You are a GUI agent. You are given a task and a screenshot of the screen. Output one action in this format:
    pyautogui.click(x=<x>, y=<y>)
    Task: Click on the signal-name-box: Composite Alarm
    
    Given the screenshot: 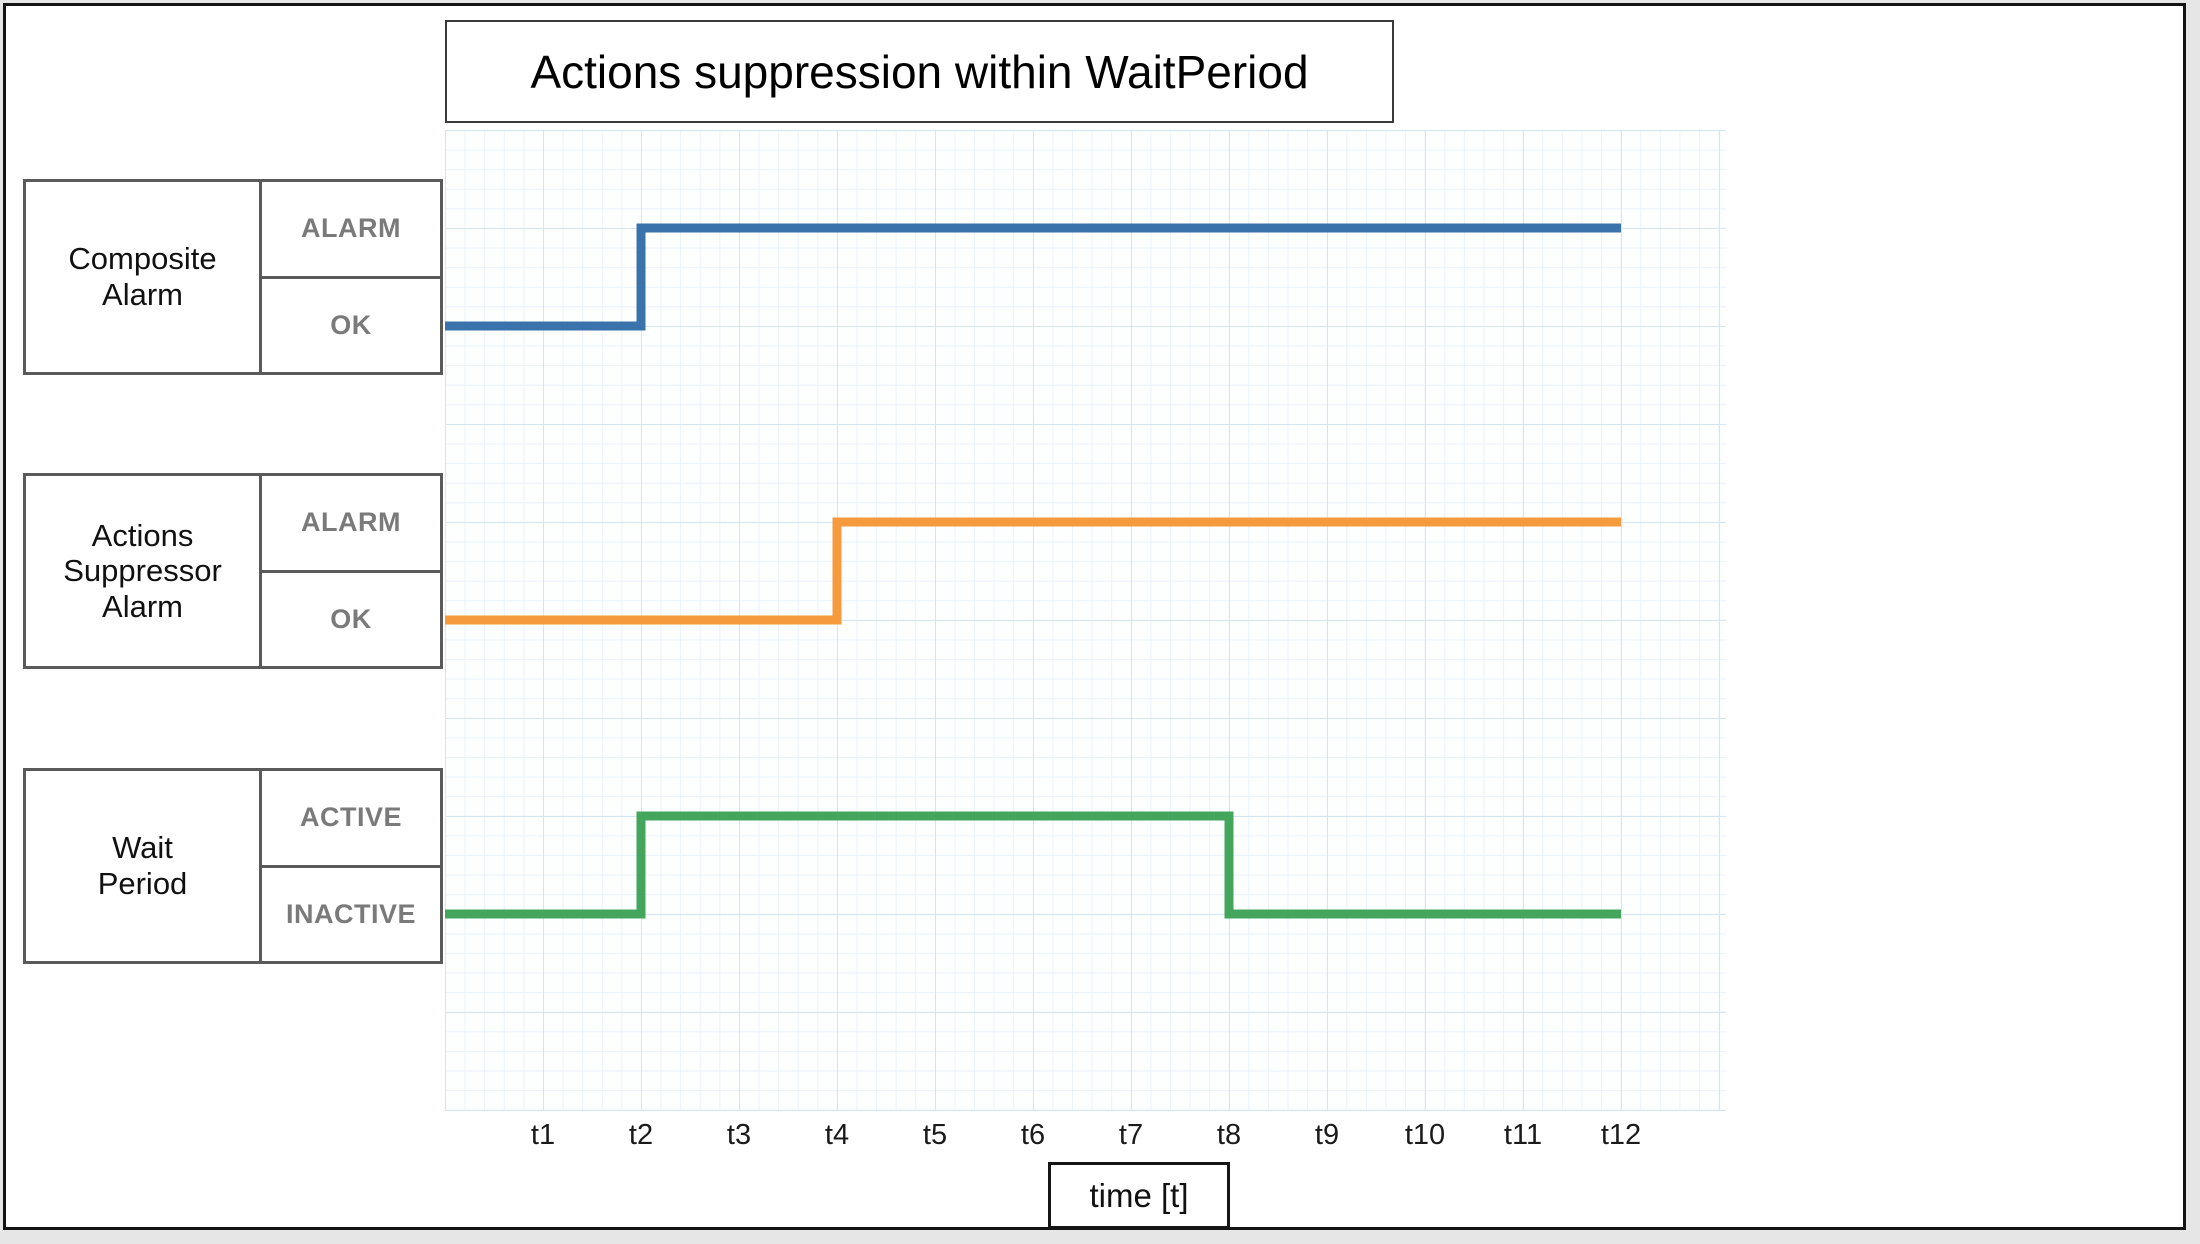 What is the action you would take?
    pyautogui.click(x=142, y=277)
    